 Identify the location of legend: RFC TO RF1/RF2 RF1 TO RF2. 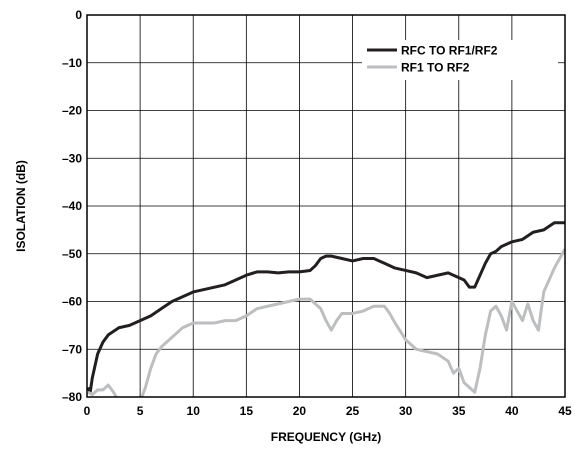
(460, 60).